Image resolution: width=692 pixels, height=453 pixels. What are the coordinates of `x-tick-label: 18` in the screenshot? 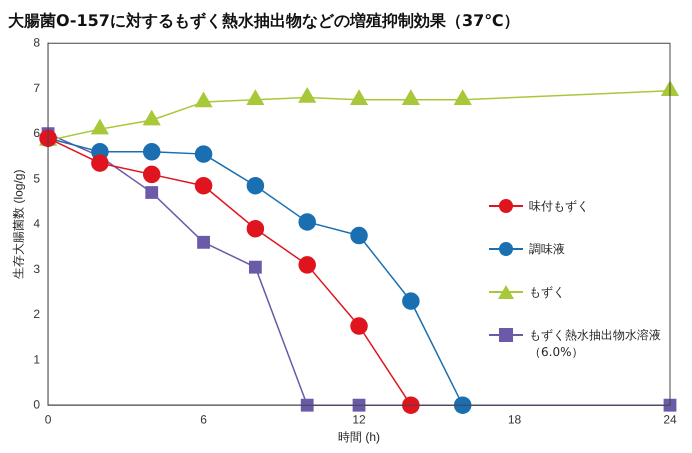 It's located at (515, 419).